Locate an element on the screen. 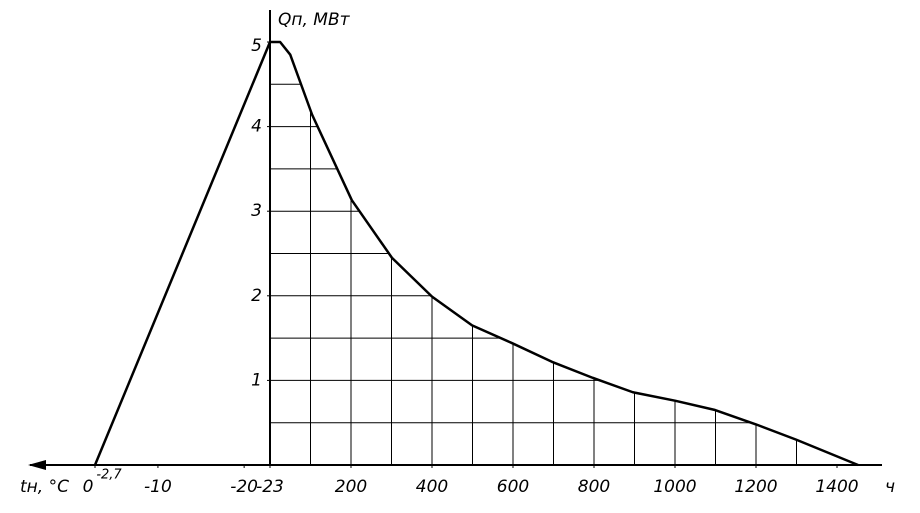 This screenshot has width=920, height=513. y-axis-label: Qп, МВт is located at coordinates (314, 20).